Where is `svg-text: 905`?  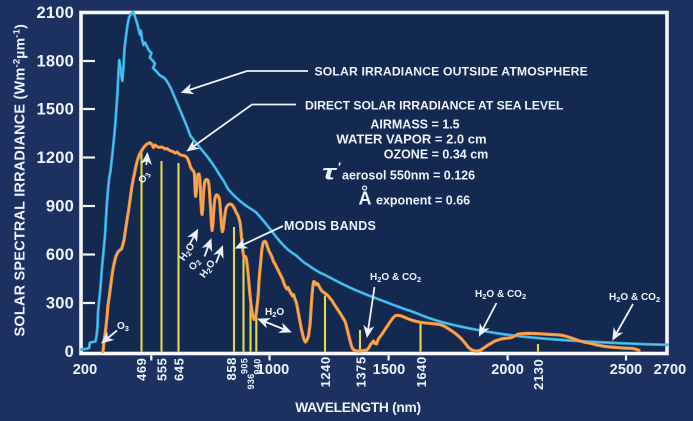 svg-text: 905 is located at coordinates (245, 366).